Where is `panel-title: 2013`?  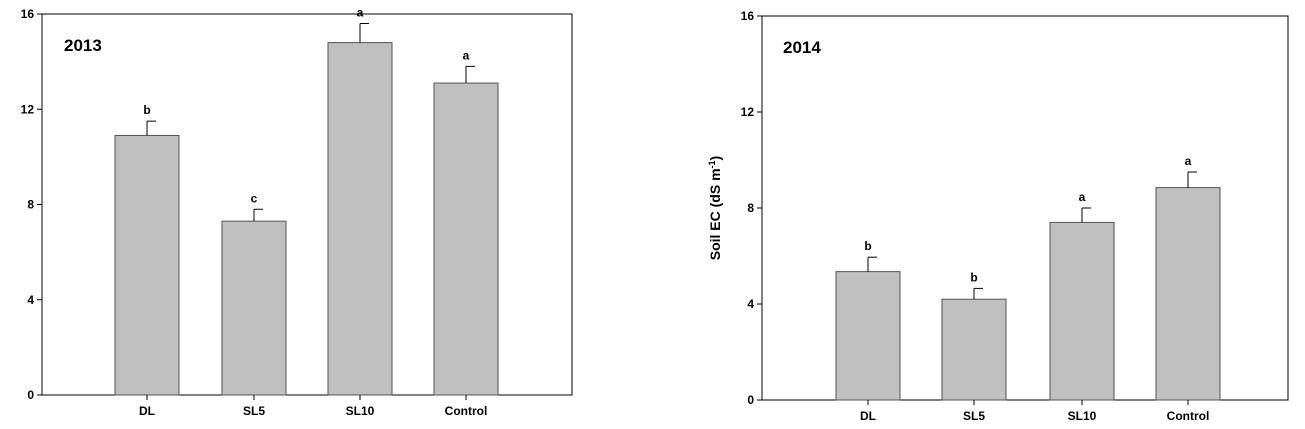
panel-title: 2013 is located at coordinates (83, 45).